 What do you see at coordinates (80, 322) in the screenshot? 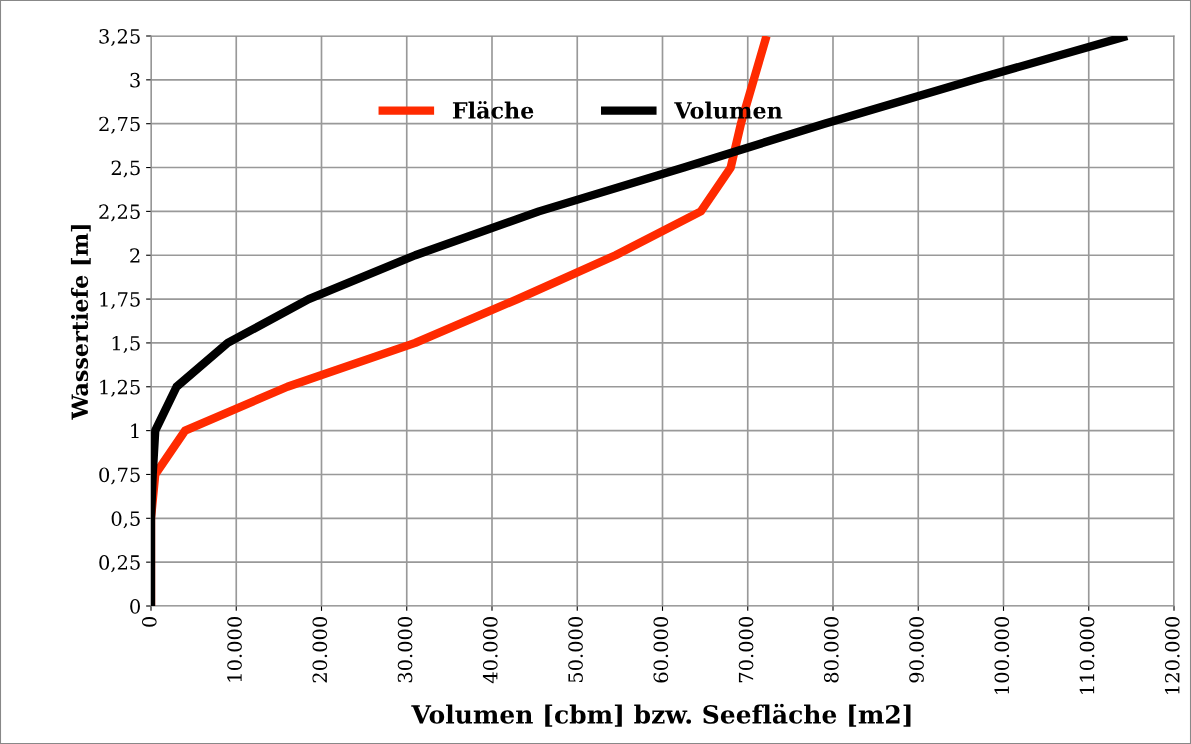
I see `y-axis-title: Wassertiefe [m]` at bounding box center [80, 322].